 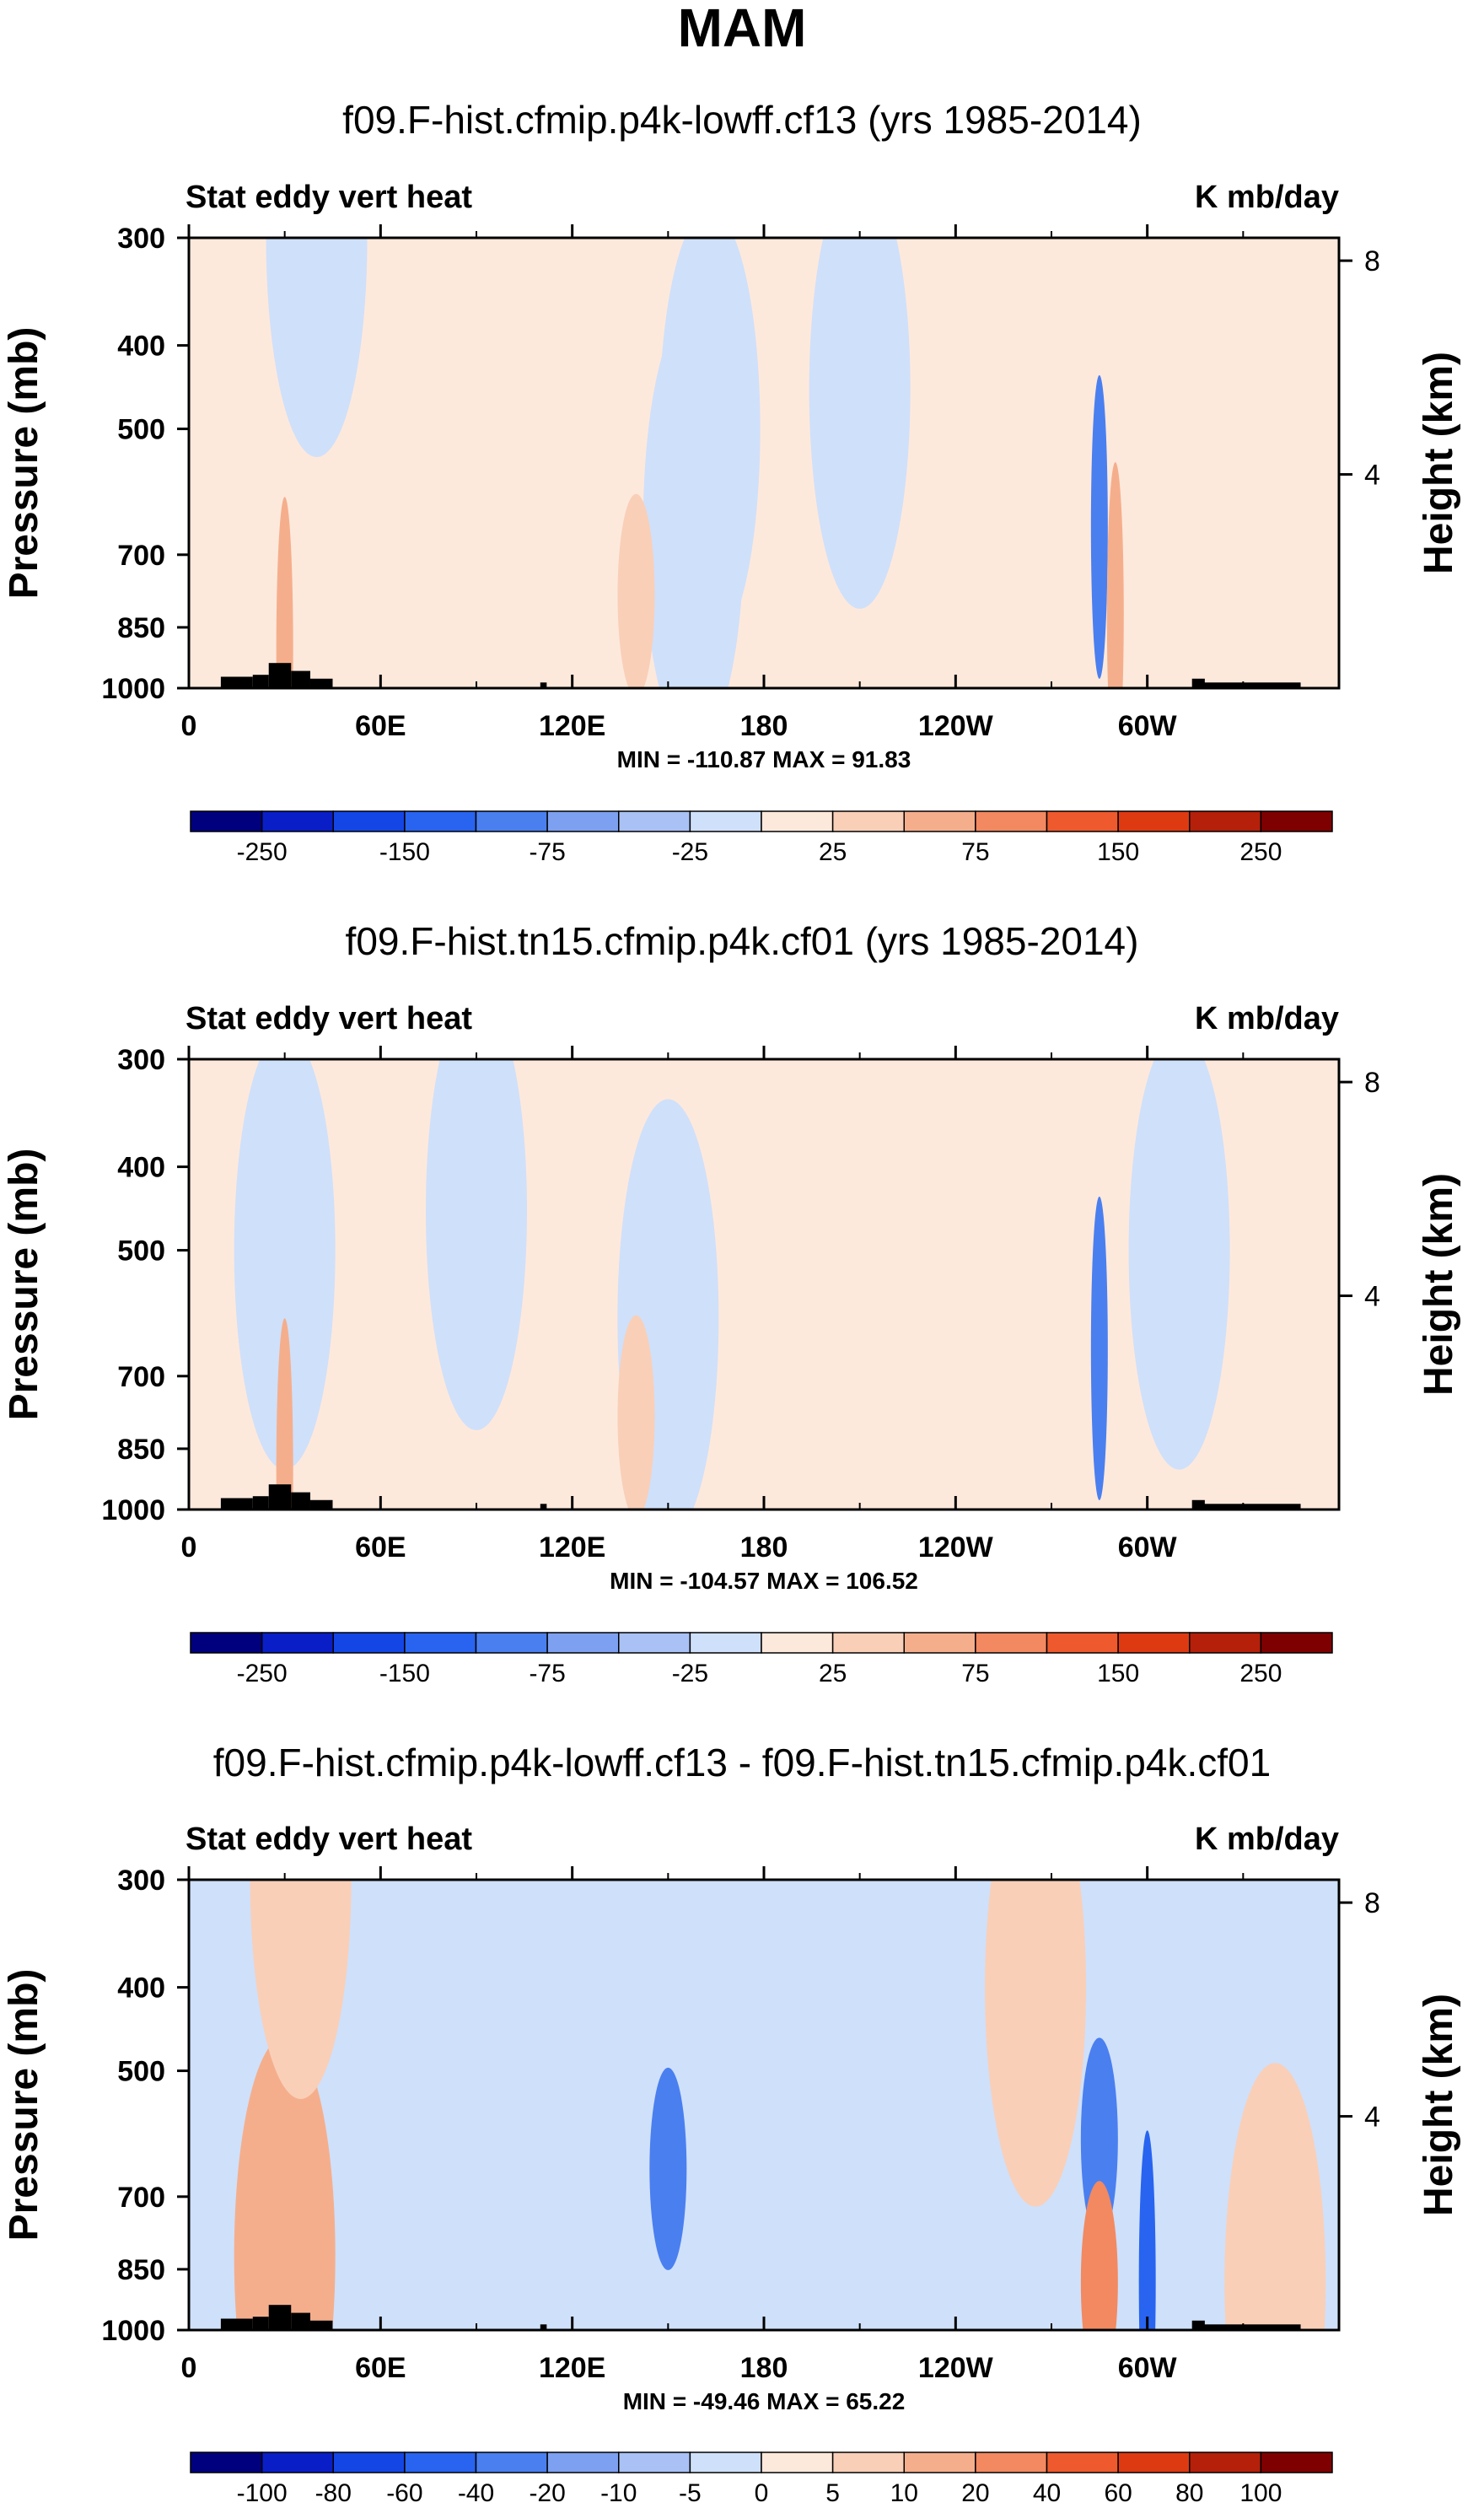 What do you see at coordinates (1260, 1673) in the screenshot?
I see `colorbar-label: 250` at bounding box center [1260, 1673].